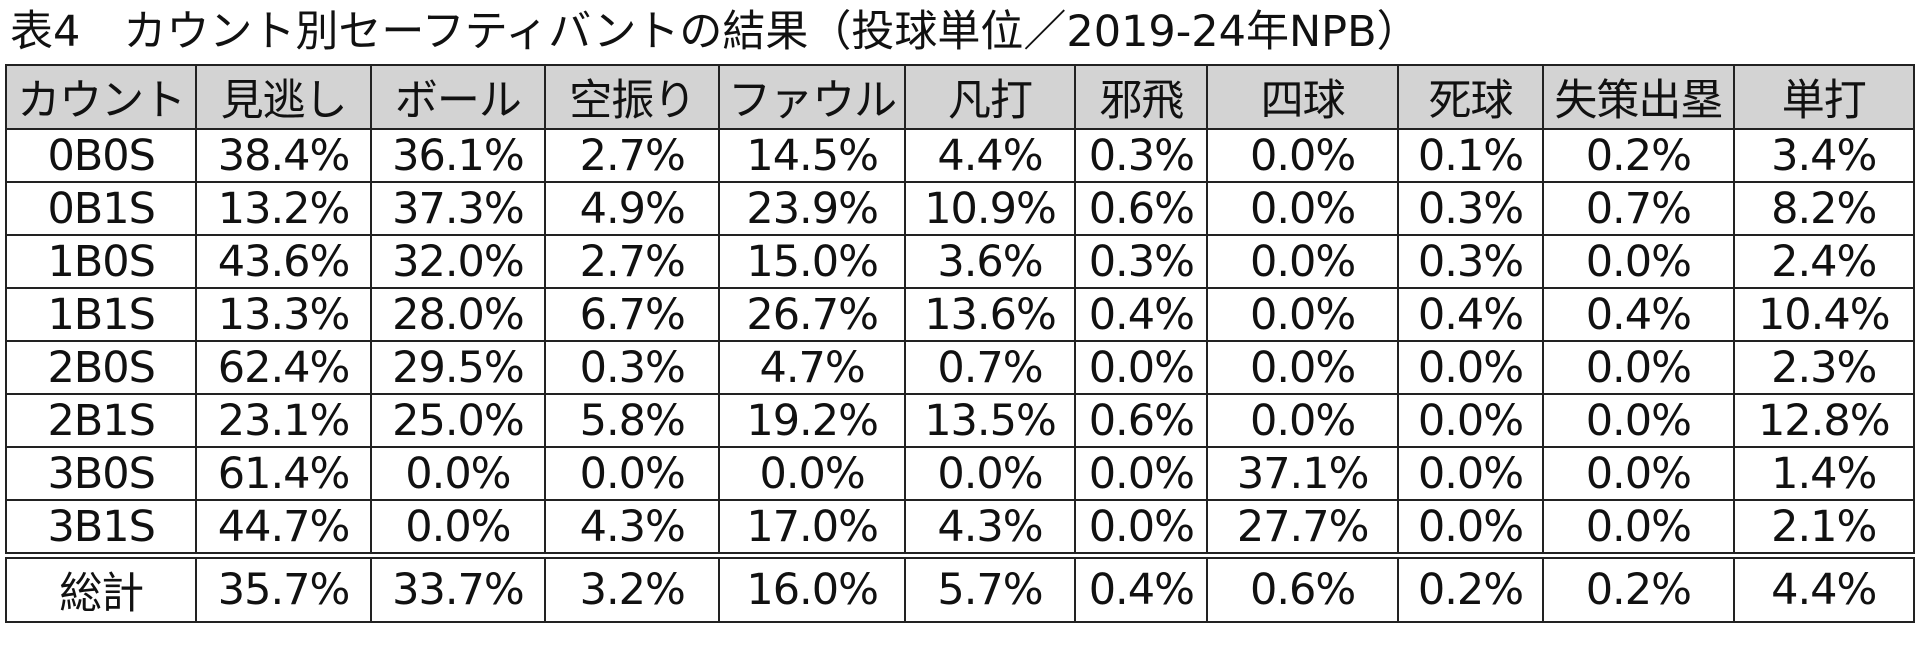  Describe the element at coordinates (812, 97) in the screenshot. I see `header-cell: ファウル` at that location.